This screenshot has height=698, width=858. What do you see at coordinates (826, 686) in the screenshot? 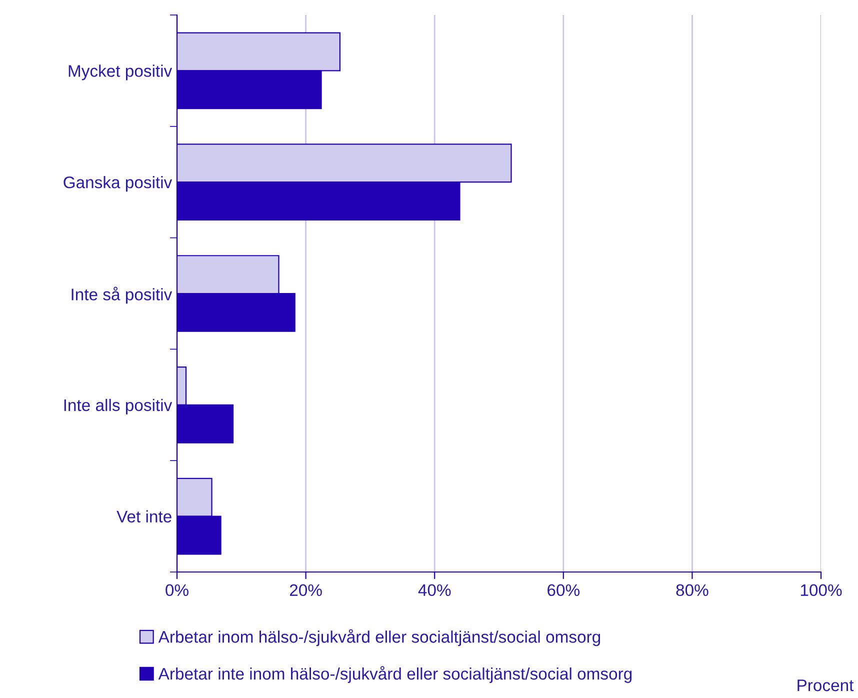
I see `text: Procent` at bounding box center [826, 686].